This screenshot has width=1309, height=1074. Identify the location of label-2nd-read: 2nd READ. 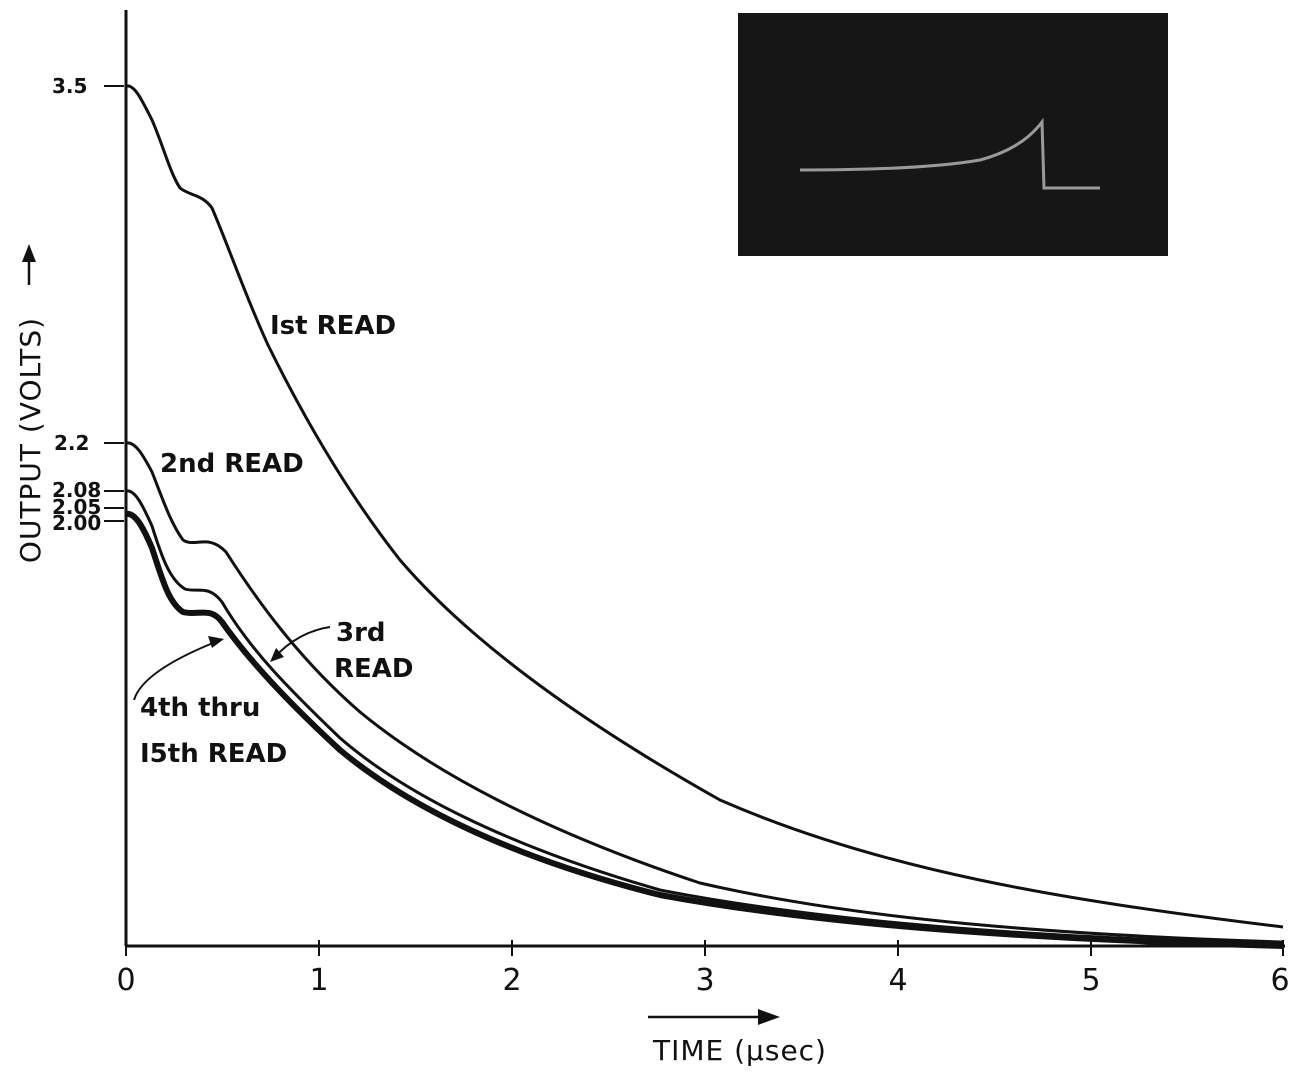
(232, 464).